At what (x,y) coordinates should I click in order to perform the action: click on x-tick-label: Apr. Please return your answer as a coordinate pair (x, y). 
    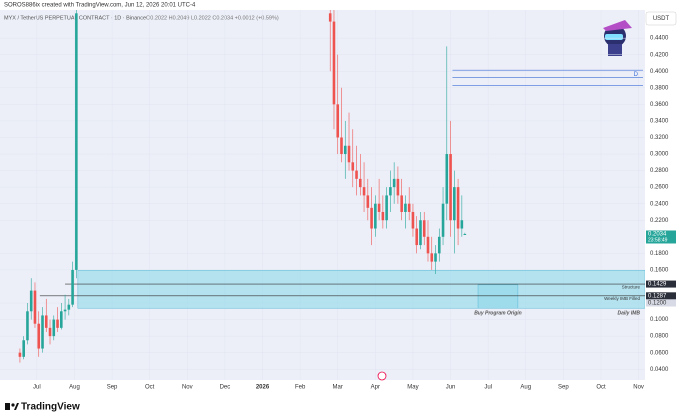
    Looking at the image, I should click on (375, 388).